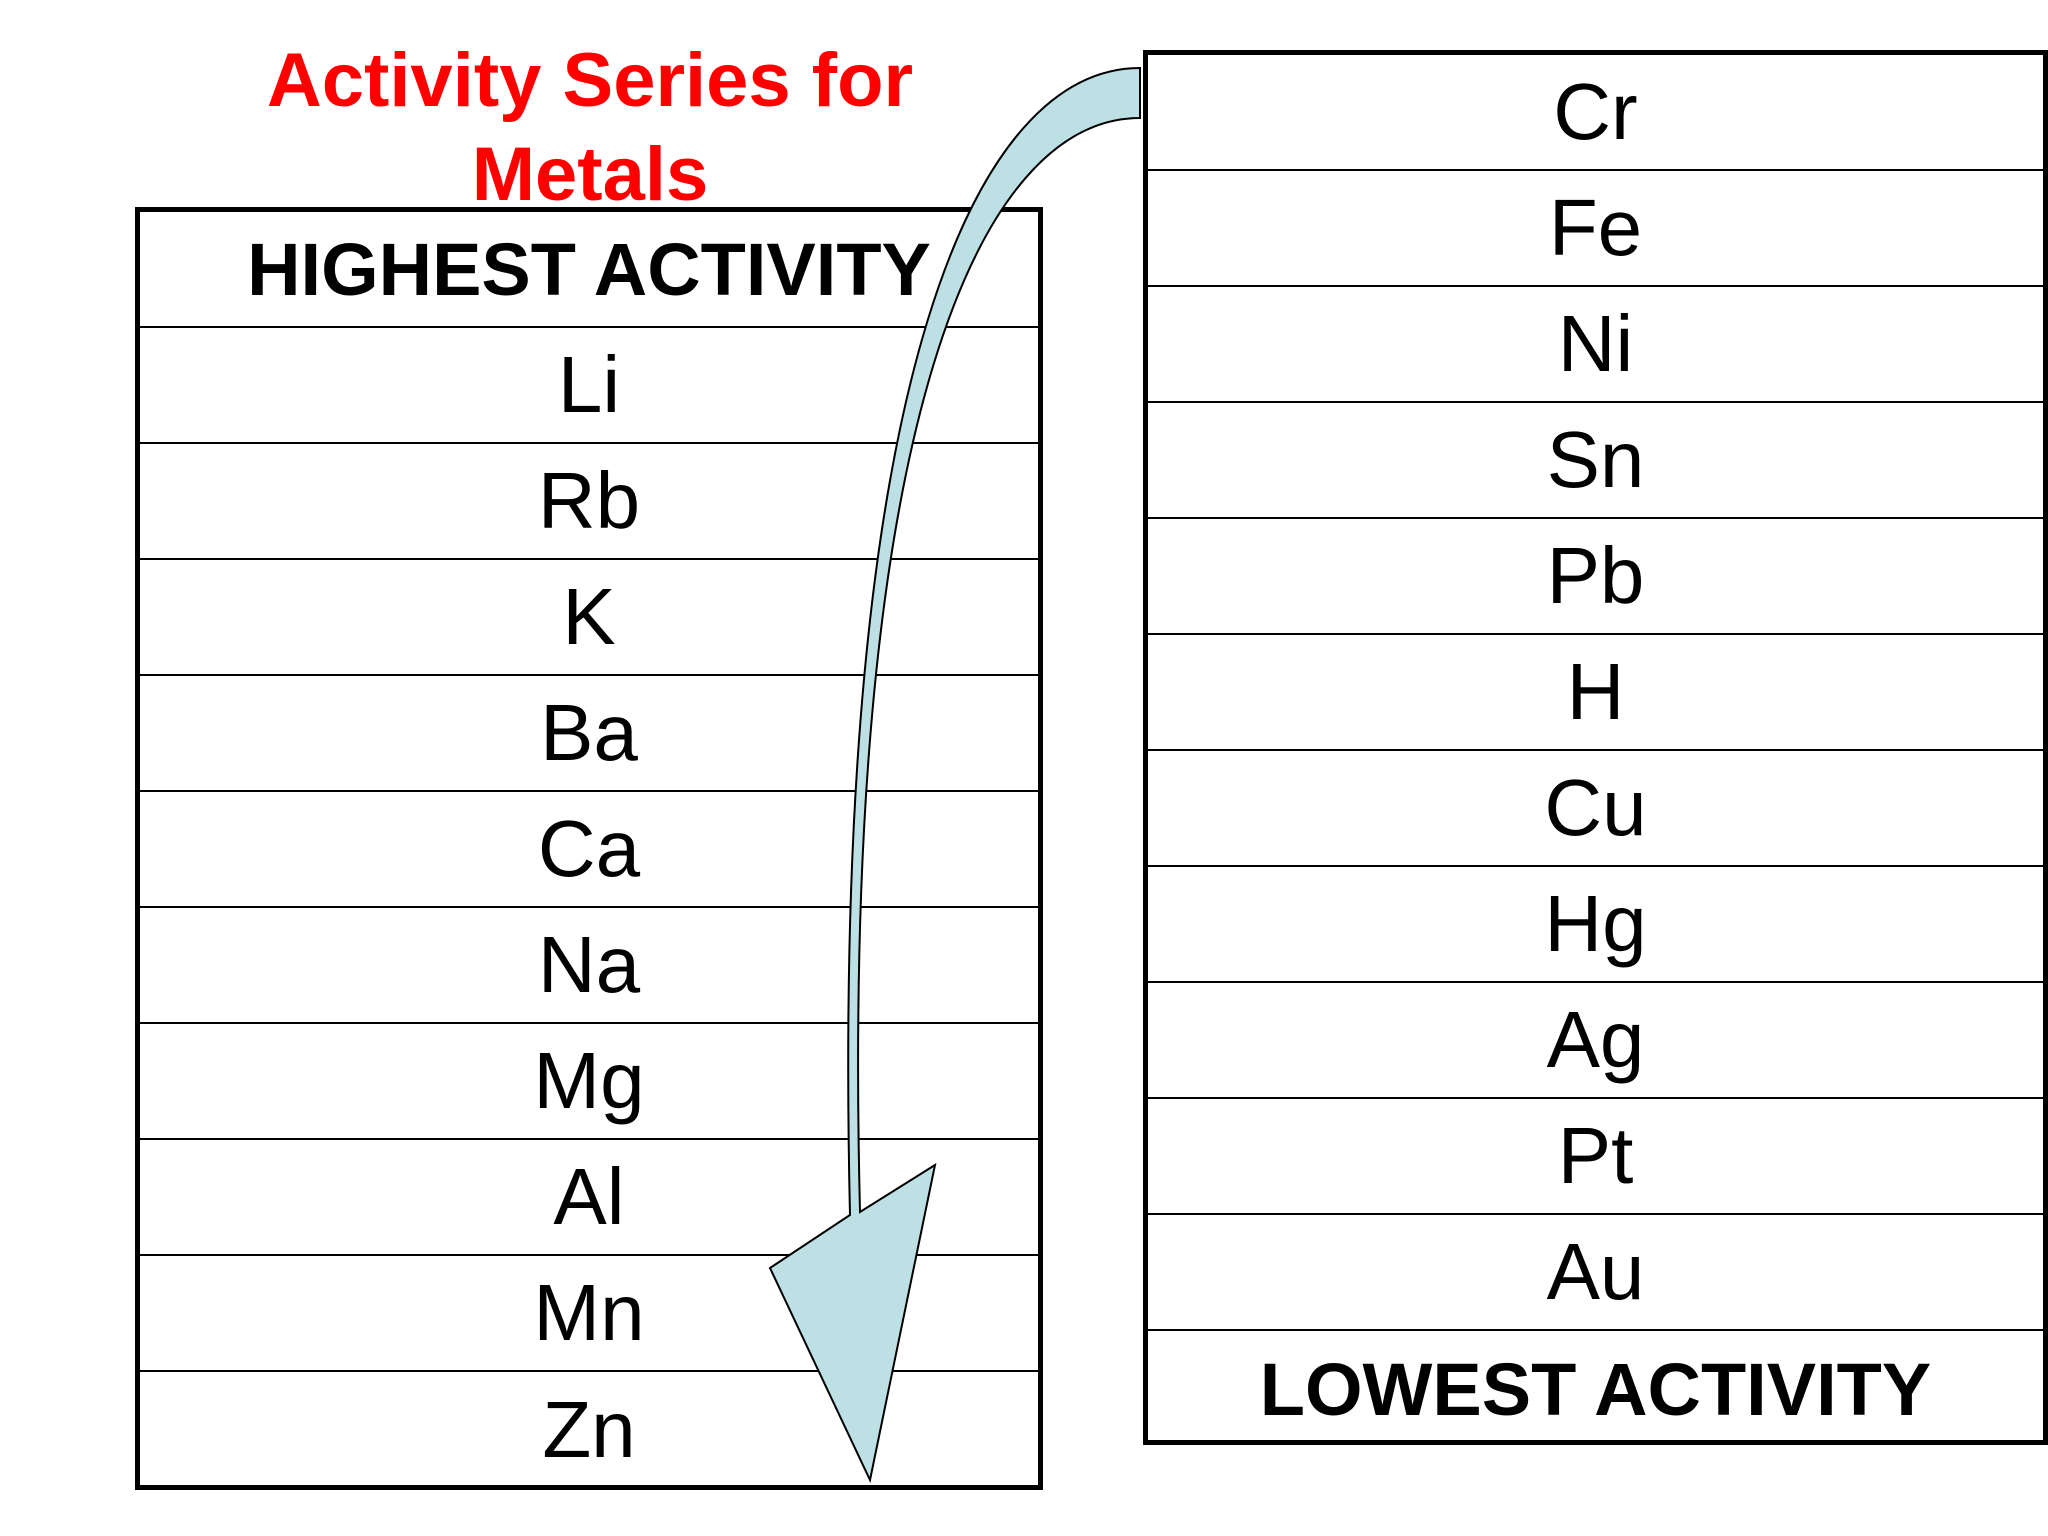 This screenshot has width=2048, height=1536. What do you see at coordinates (590, 174) in the screenshot?
I see `title-line-2: Metals` at bounding box center [590, 174].